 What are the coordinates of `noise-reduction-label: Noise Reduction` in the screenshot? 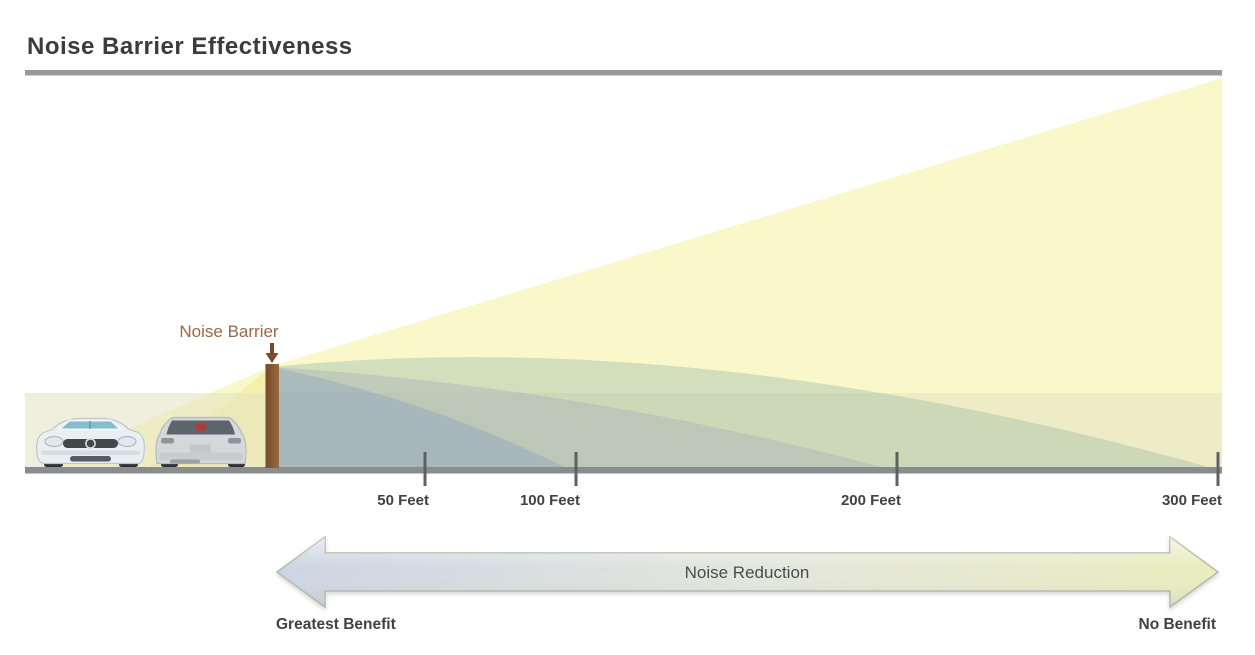 It's located at (747, 572).